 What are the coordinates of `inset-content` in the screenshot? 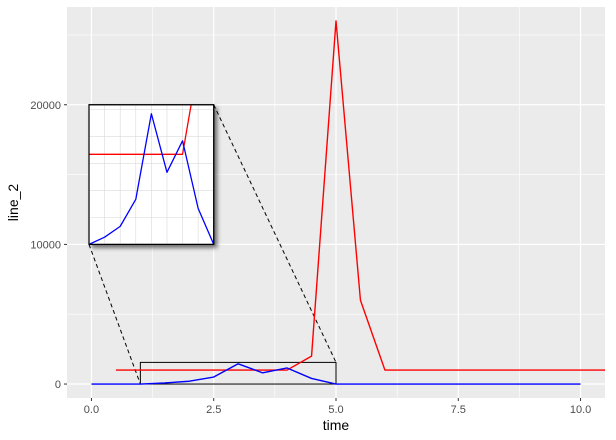 It's located at (151, 174).